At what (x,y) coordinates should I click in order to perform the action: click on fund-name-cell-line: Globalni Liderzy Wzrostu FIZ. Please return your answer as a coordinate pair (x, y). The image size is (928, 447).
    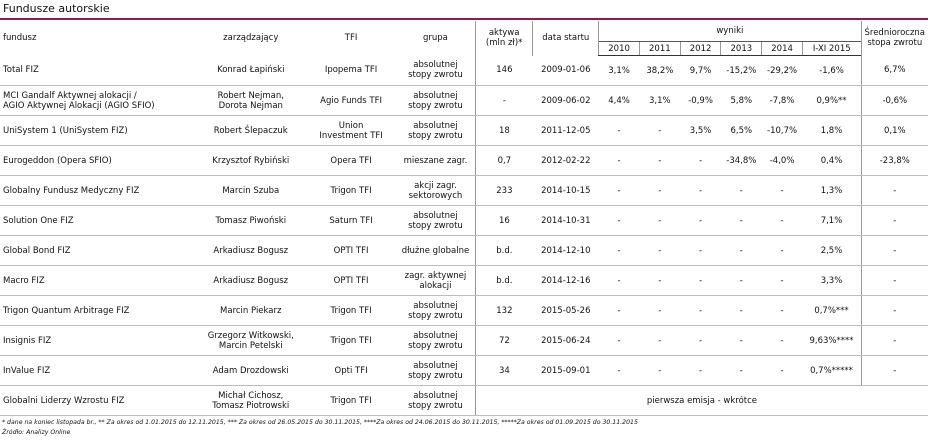
    Looking at the image, I should click on (64, 400).